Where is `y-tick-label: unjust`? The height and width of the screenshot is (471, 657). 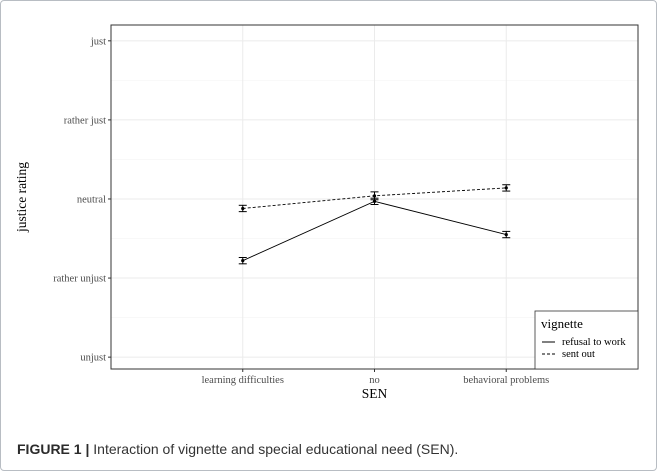 y-tick-label: unjust is located at coordinates (93, 358).